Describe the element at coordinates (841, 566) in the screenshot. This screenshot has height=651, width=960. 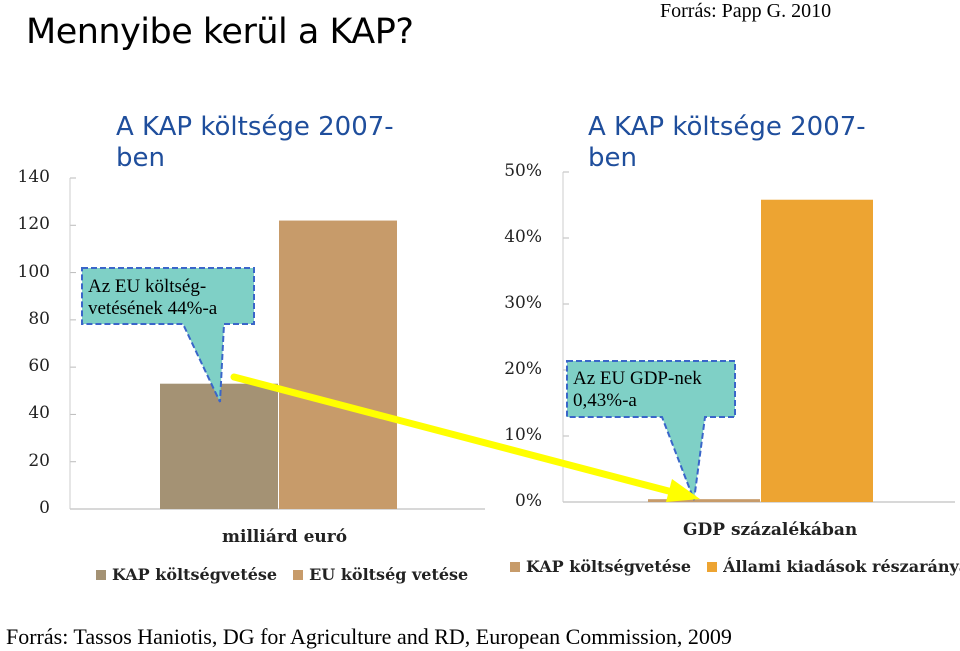
I see `legend-label-allami: Állami kiadások részaránya` at that location.